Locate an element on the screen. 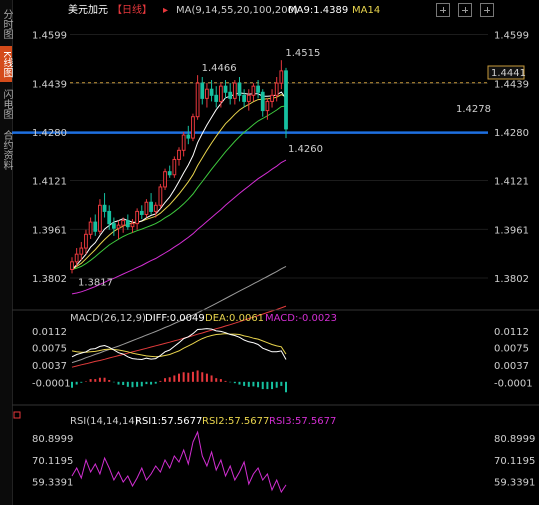  diff-line is located at coordinates (179, 344).